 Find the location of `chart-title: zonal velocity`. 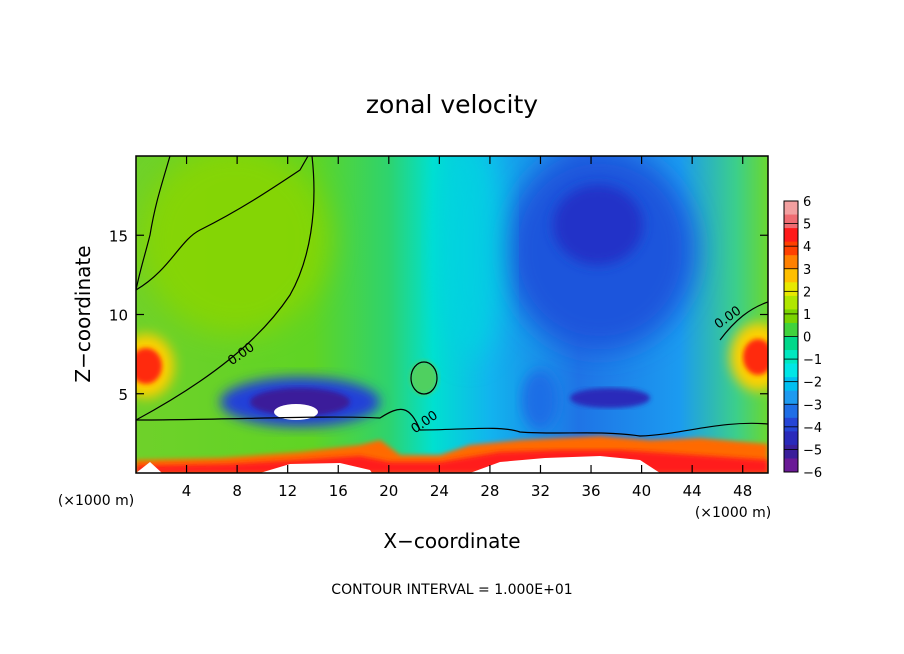

chart-title: zonal velocity is located at coordinates (452, 104).